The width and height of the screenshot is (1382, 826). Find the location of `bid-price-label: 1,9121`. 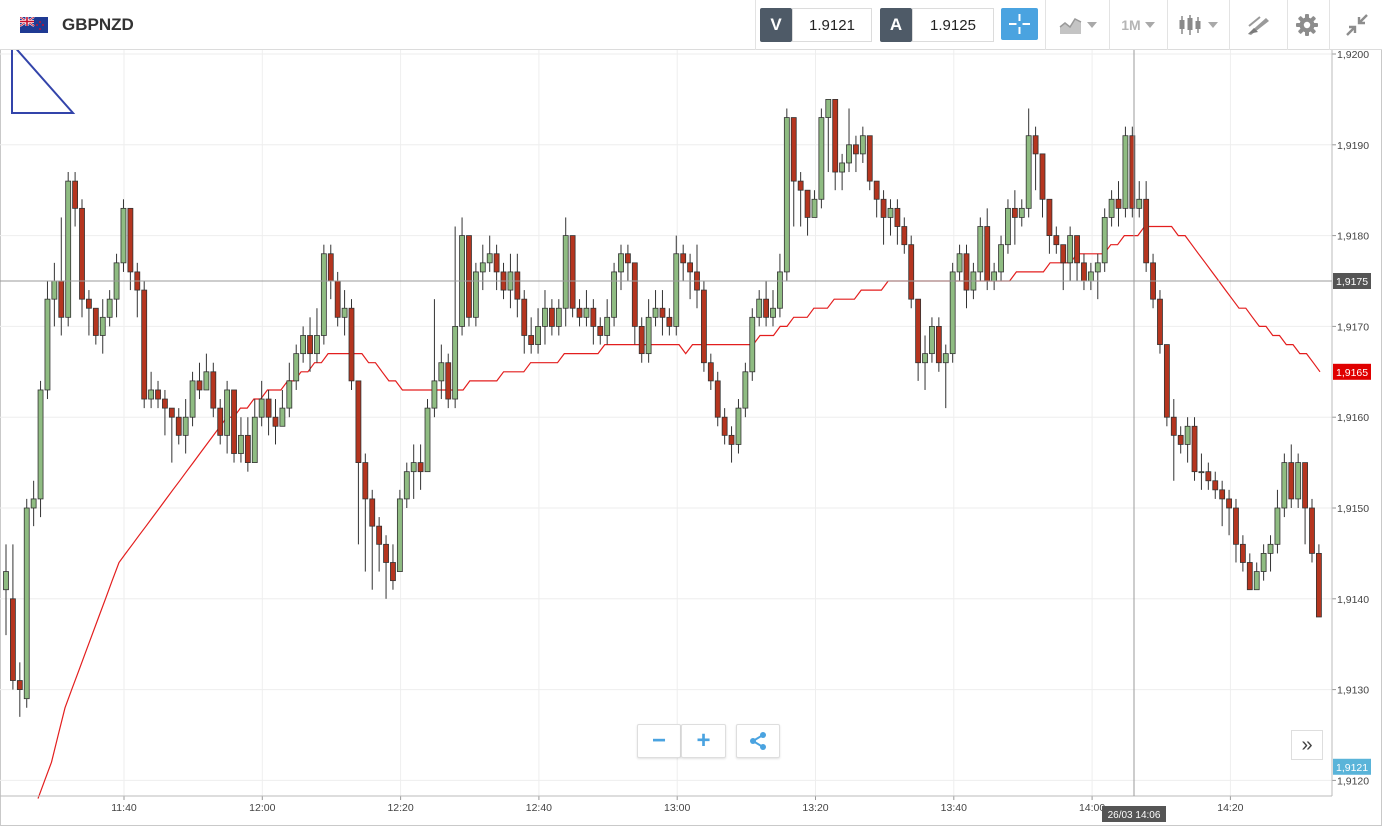

bid-price-label: 1,9121 is located at coordinates (1352, 766).